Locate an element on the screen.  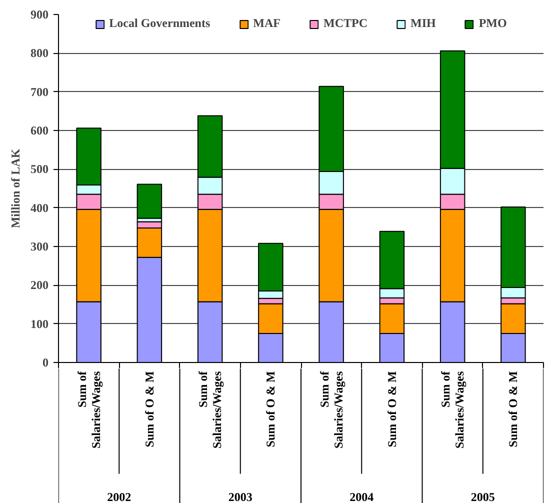
y-tick-label: 700 is located at coordinates (39, 91).